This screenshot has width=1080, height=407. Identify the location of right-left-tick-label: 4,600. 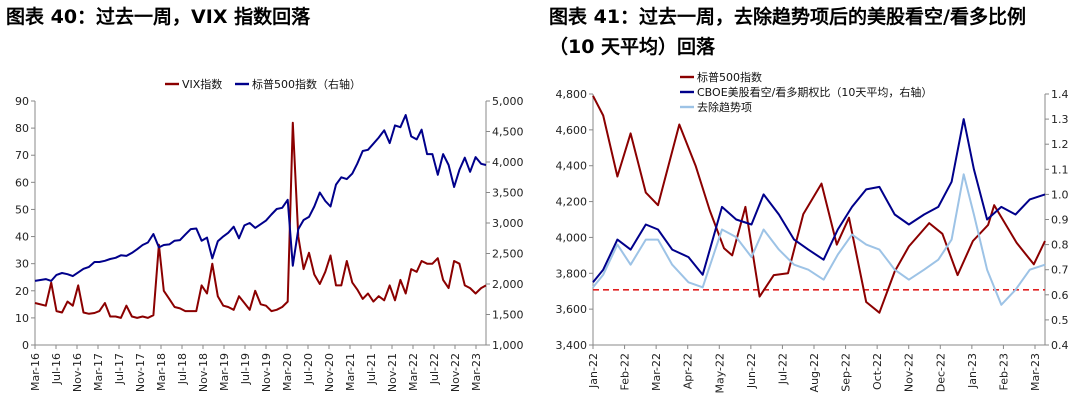
(572, 130).